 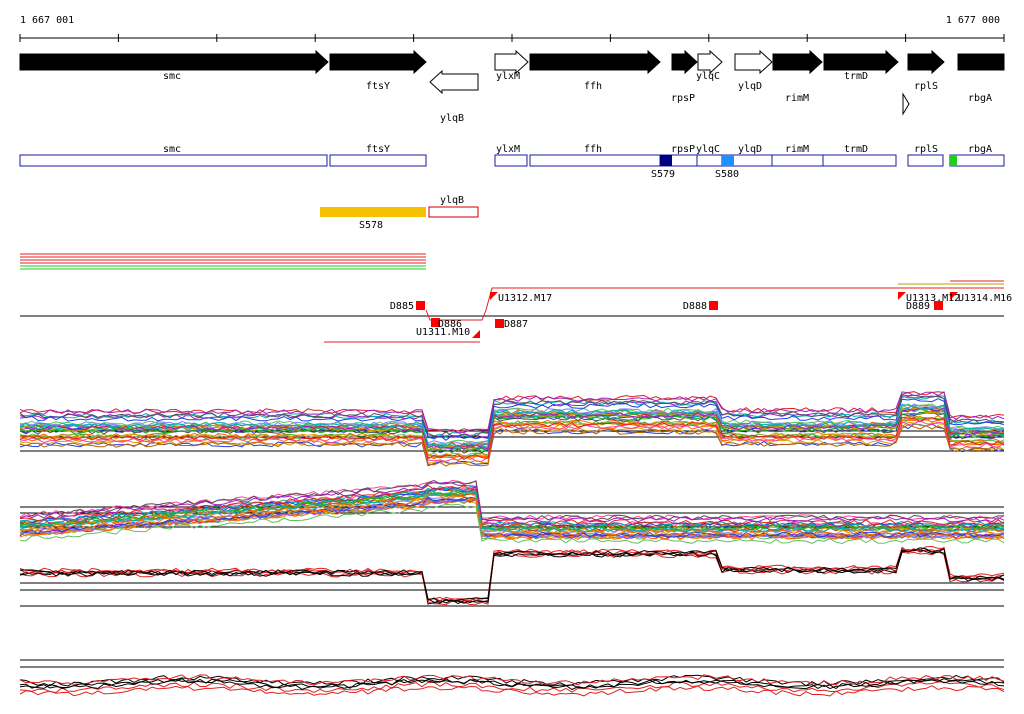 What do you see at coordinates (378, 86) in the screenshot?
I see `gene-label: ftsY` at bounding box center [378, 86].